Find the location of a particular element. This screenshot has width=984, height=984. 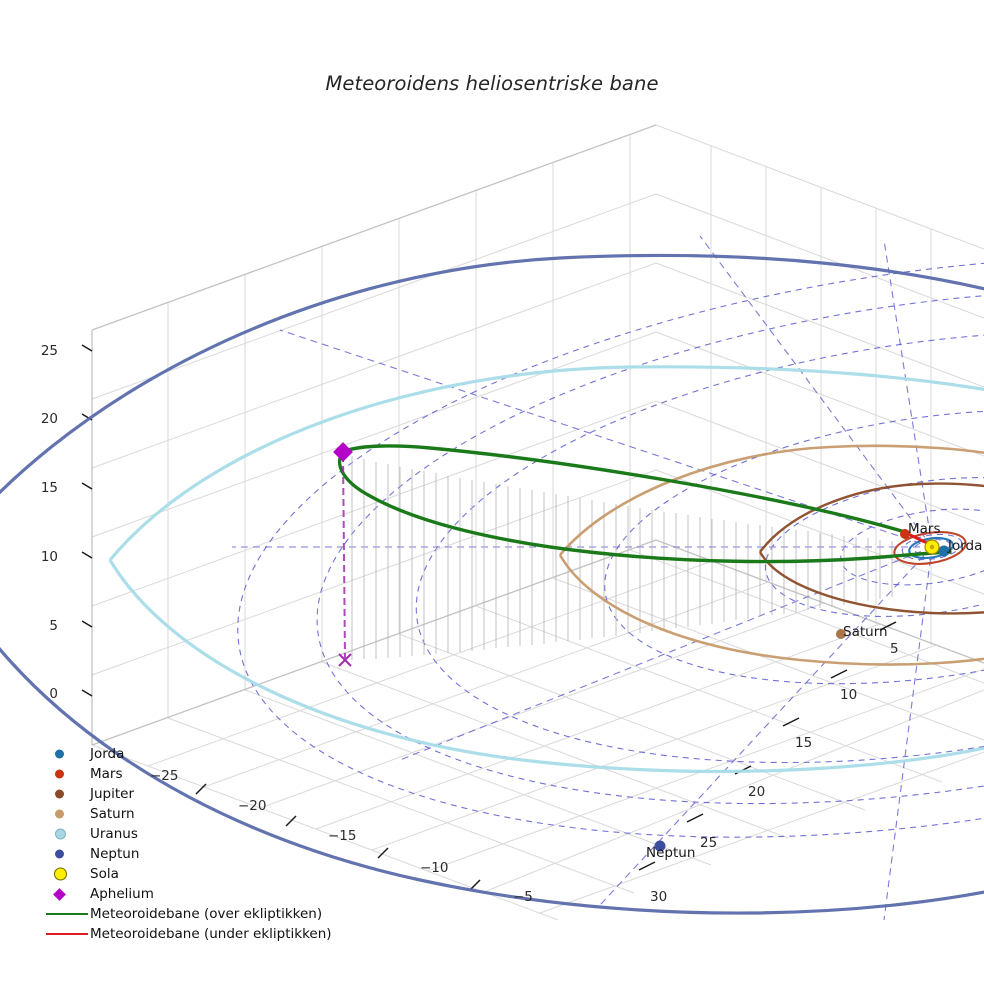

orbit-mars is located at coordinates (930, 548).